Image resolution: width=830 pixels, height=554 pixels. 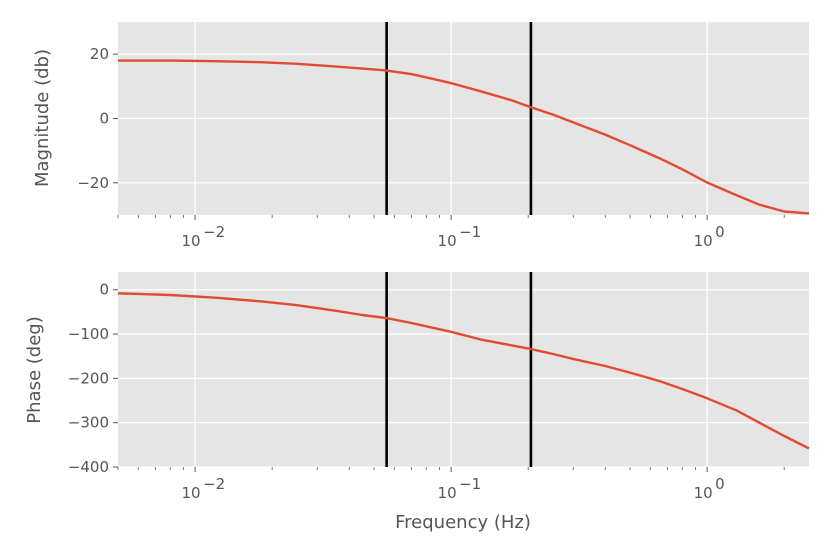 I want to click on y-tick-label: −300, so click(x=88, y=423).